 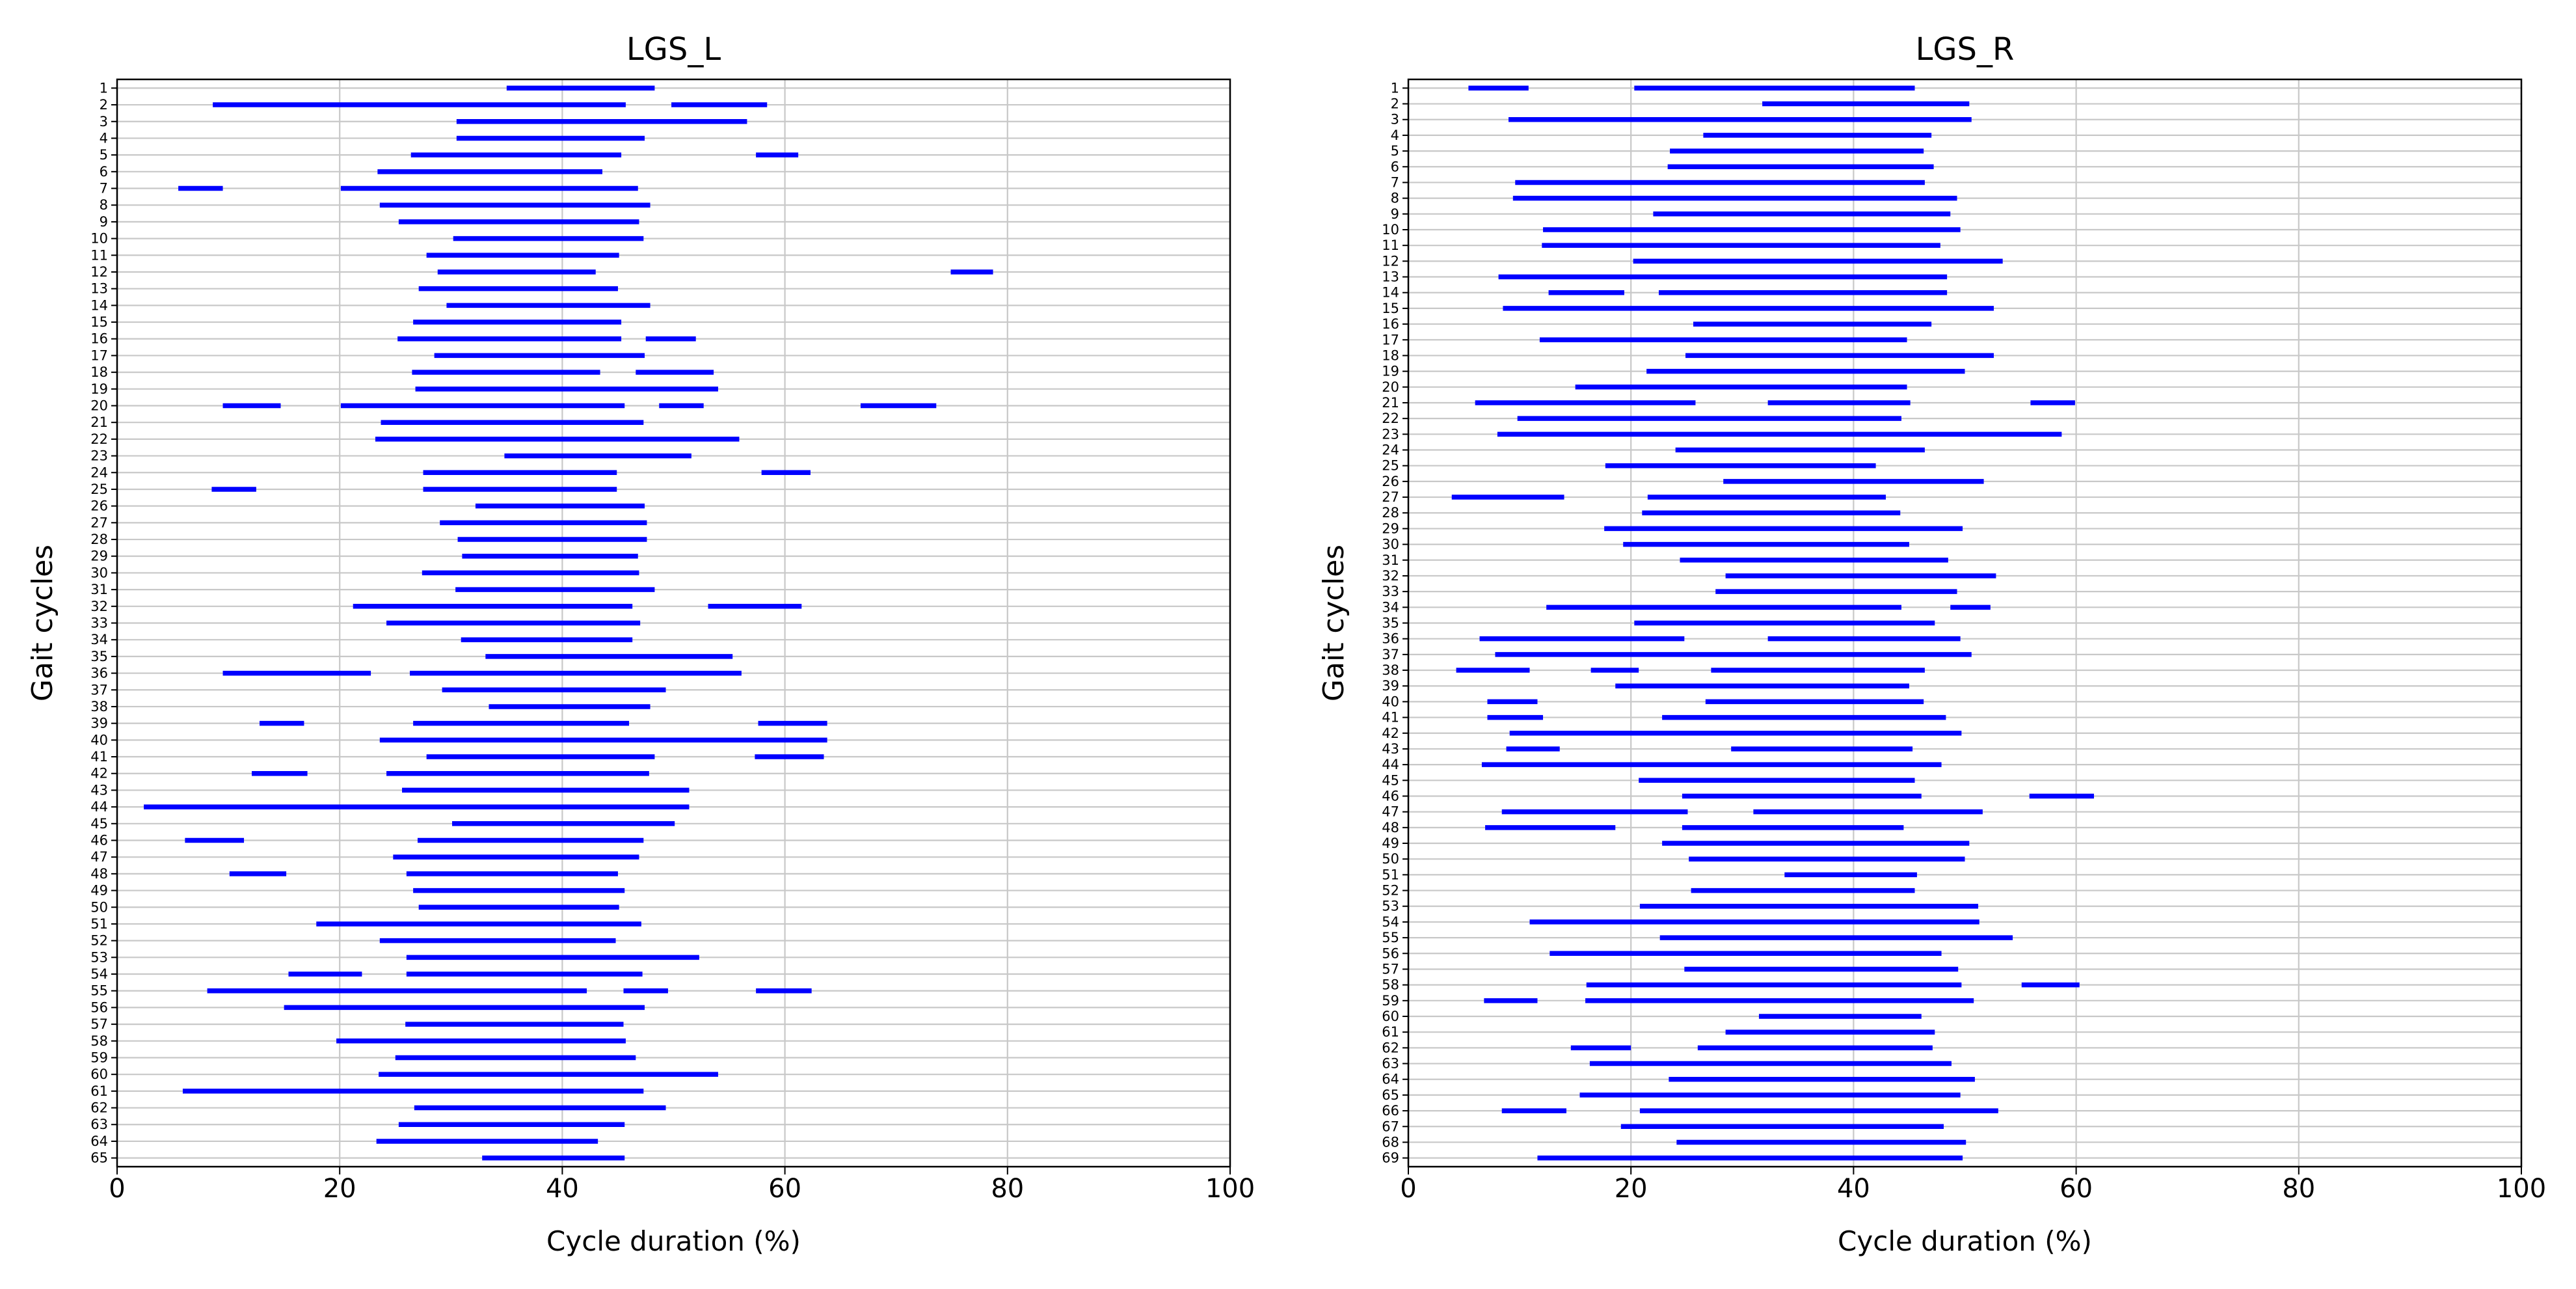 What do you see at coordinates (1390, 639) in the screenshot?
I see `y-tick-label: 36` at bounding box center [1390, 639].